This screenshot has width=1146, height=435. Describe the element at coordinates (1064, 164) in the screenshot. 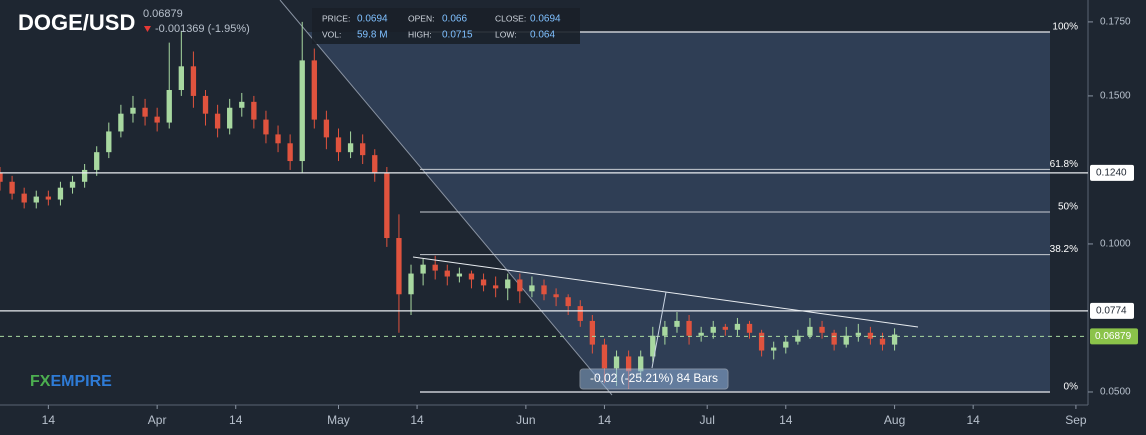

I see `fib-label: 61.8%` at that location.